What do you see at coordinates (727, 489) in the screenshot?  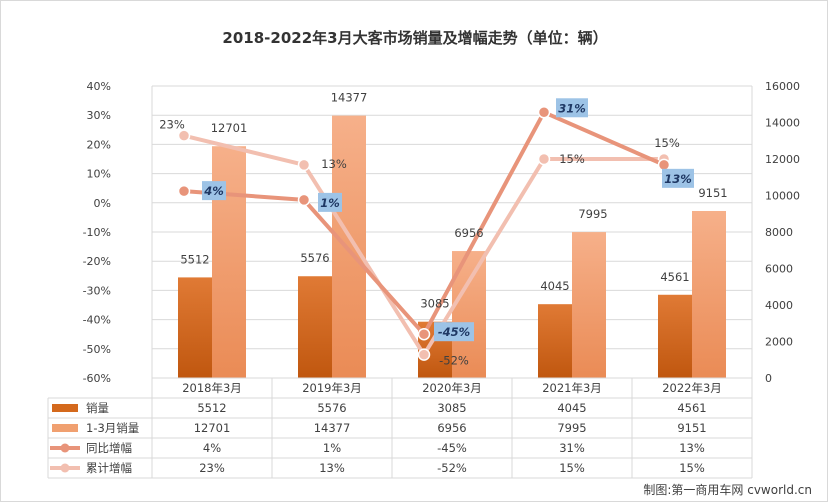 I see `source-credit: 制图:第一商用车网 cvworld.cn` at bounding box center [727, 489].